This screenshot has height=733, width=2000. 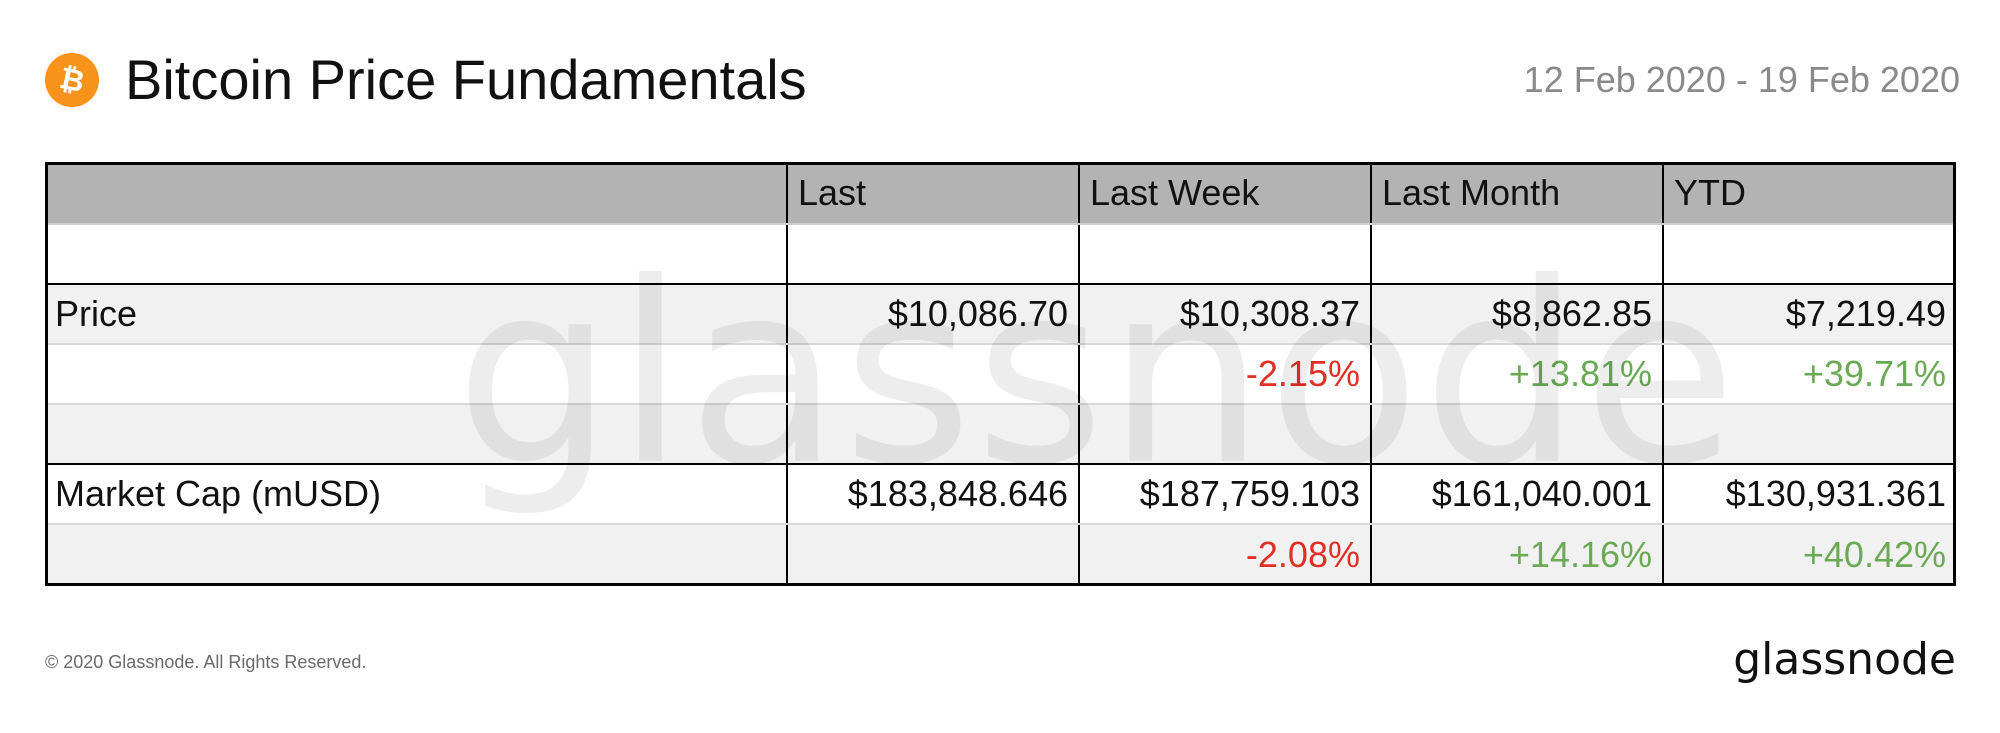 I want to click on table-row-price-change: -2.15% +13.81% +39.71%, so click(x=1000, y=374).